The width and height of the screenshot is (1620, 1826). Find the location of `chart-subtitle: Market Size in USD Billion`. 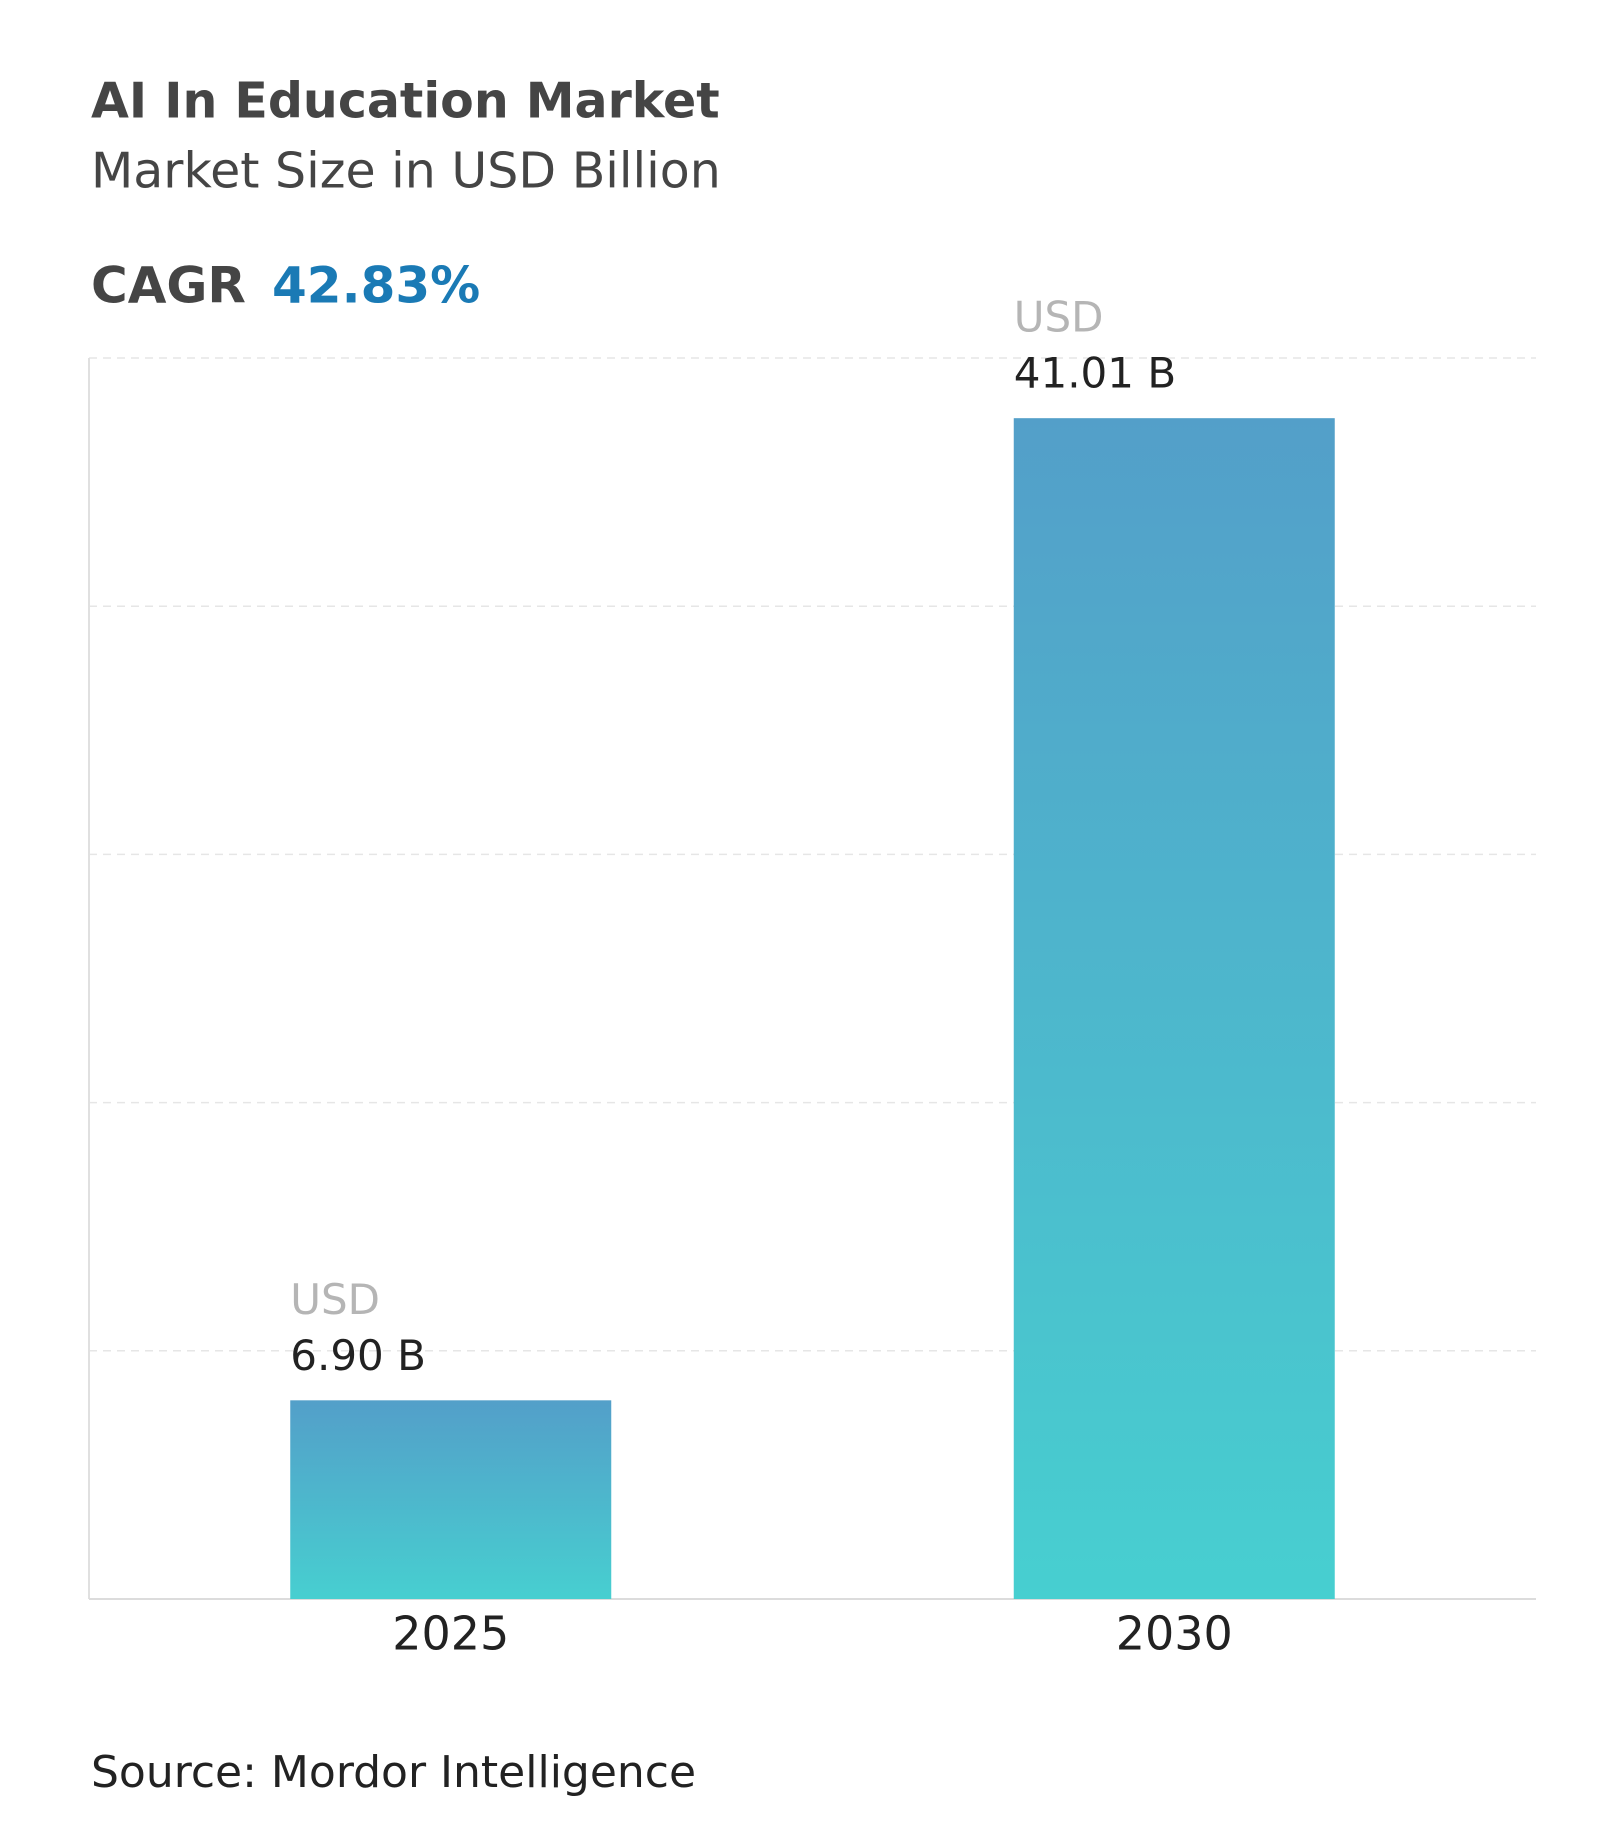

chart-subtitle: Market Size in USD Billion is located at coordinates (406, 171).